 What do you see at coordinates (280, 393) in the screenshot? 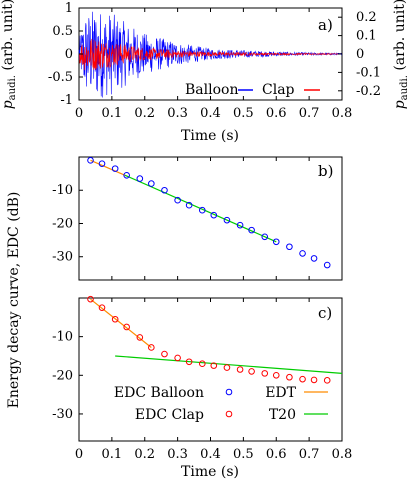
I see `legend-edt-label: EDT` at bounding box center [280, 393].